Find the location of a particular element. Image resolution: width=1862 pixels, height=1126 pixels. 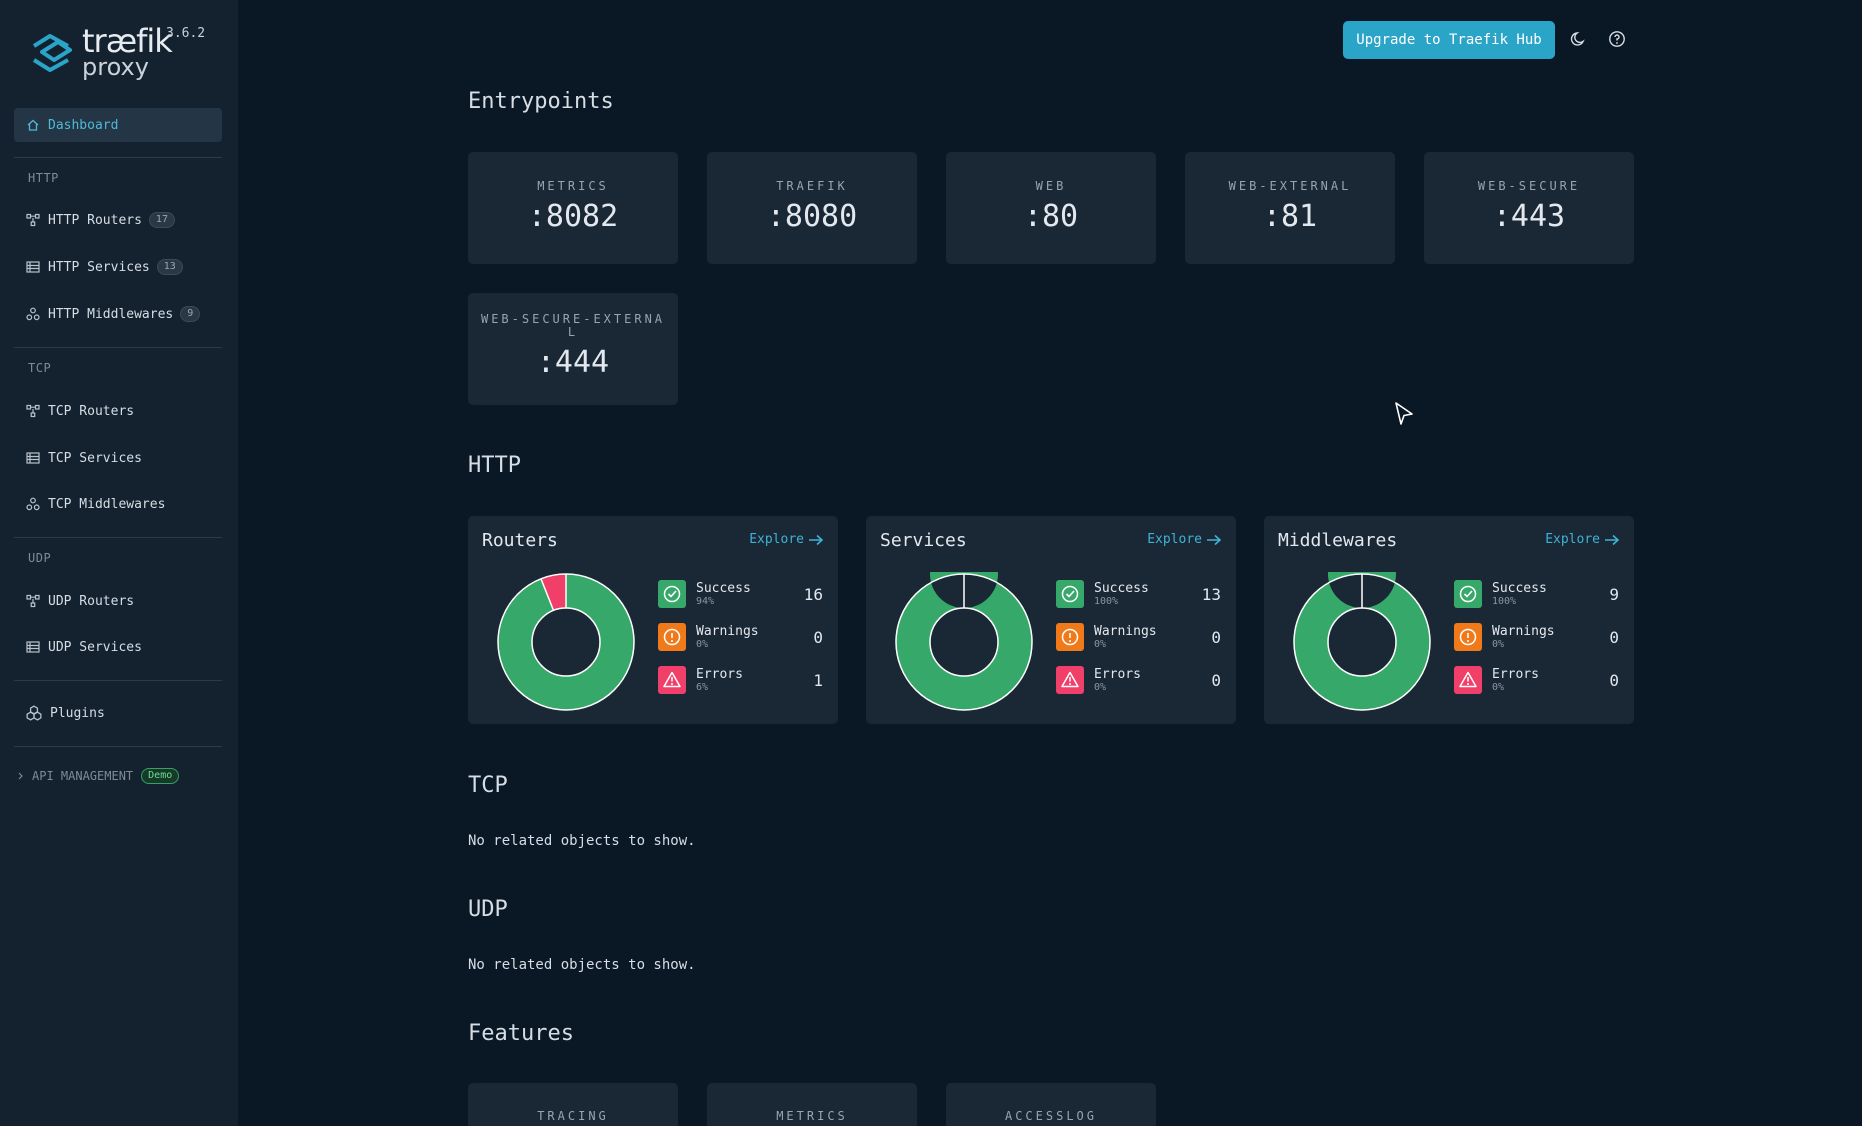

moon-icon is located at coordinates (1578, 39).